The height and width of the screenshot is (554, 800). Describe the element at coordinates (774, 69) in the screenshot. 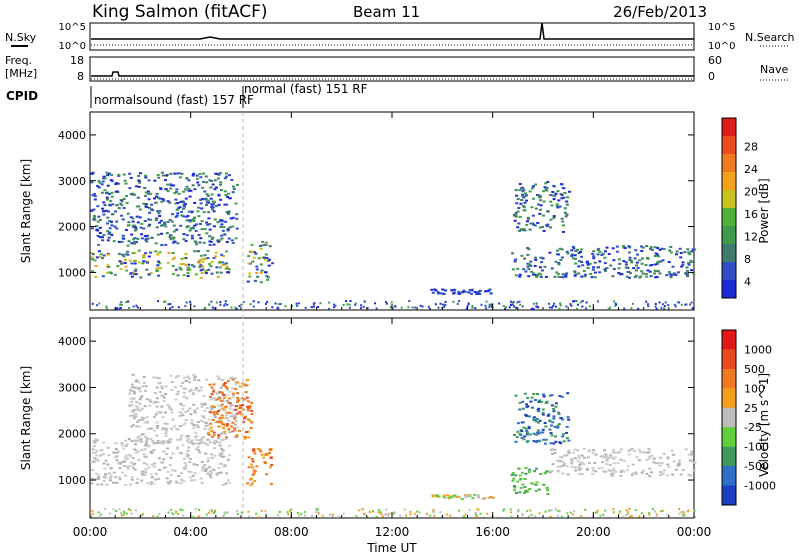

I see `nave-label: Nave` at that location.